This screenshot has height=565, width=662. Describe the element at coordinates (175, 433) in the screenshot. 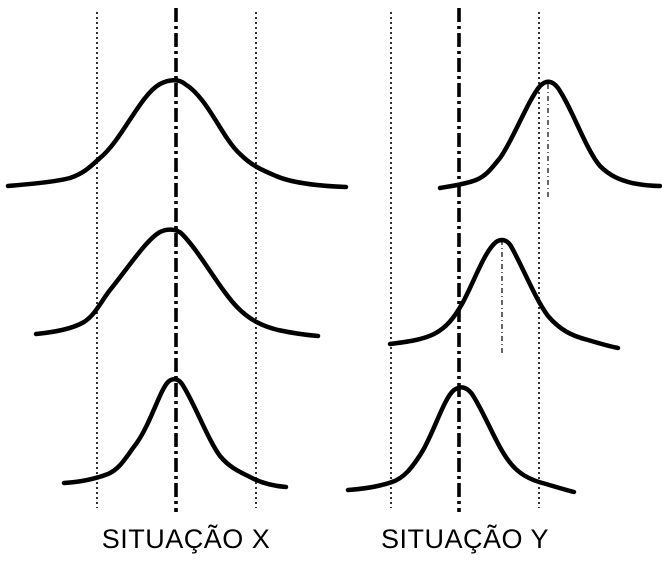

I see `situation-x-bottom-curve` at that location.